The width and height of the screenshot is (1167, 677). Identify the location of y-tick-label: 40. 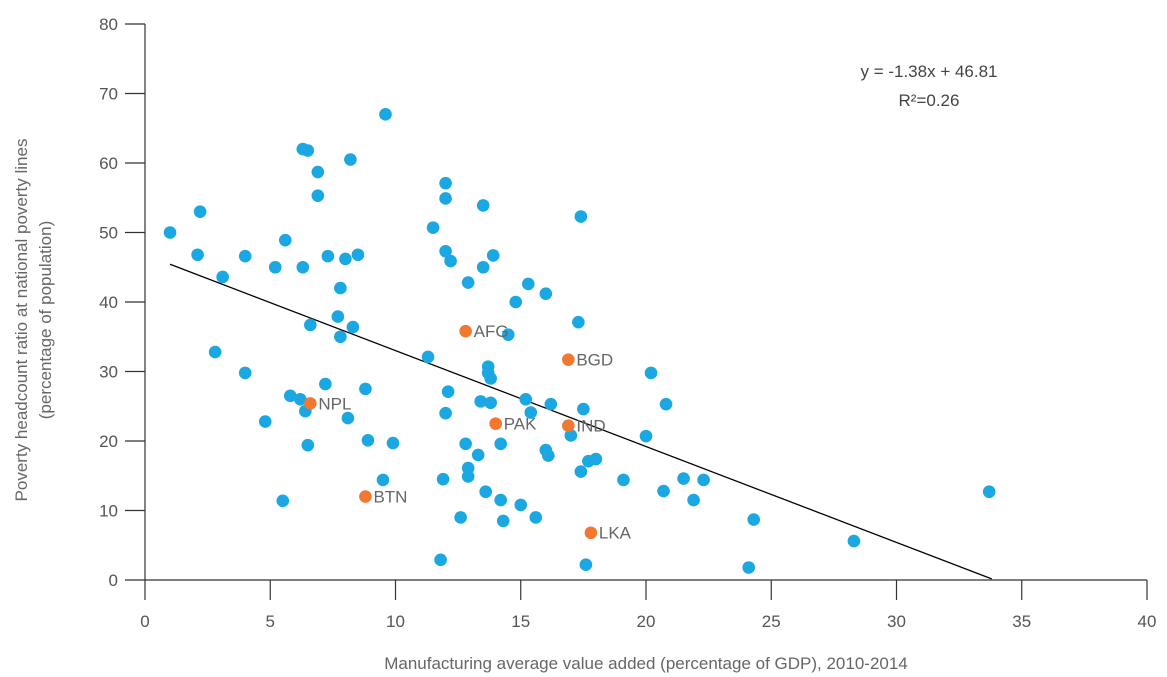
(108, 302).